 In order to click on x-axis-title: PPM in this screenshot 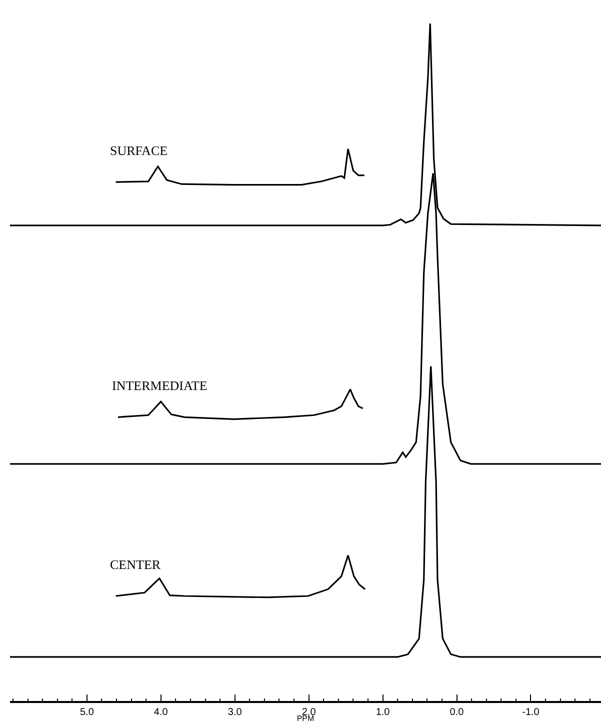, I will do `click(305, 718)`.